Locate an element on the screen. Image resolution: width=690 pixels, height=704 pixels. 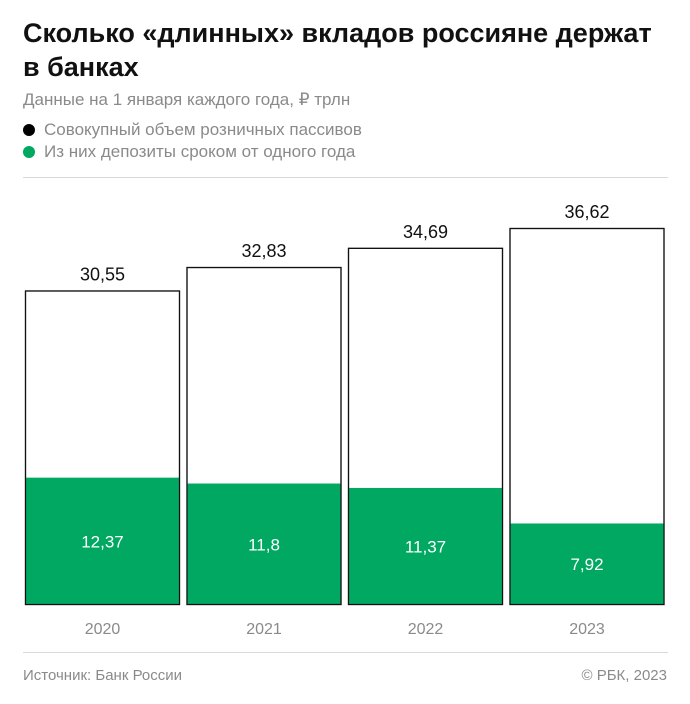
bar-long-deposits-2020 is located at coordinates (102, 541).